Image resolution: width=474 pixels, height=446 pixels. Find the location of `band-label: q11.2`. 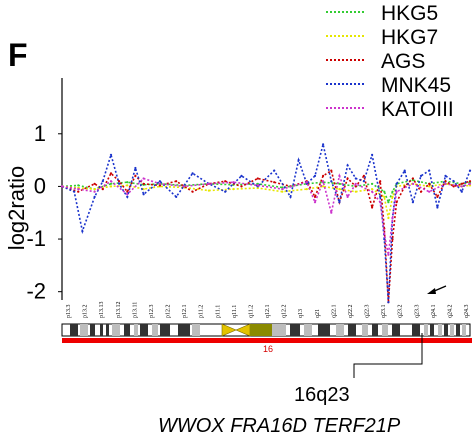

band-label: q11.2 is located at coordinates (251, 311).